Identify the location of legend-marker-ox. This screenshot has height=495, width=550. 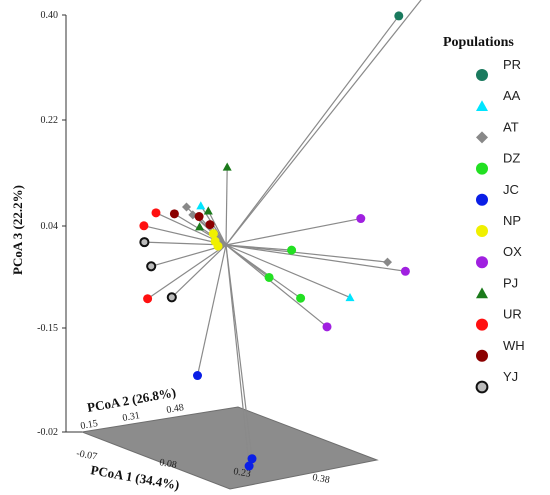
(482, 262).